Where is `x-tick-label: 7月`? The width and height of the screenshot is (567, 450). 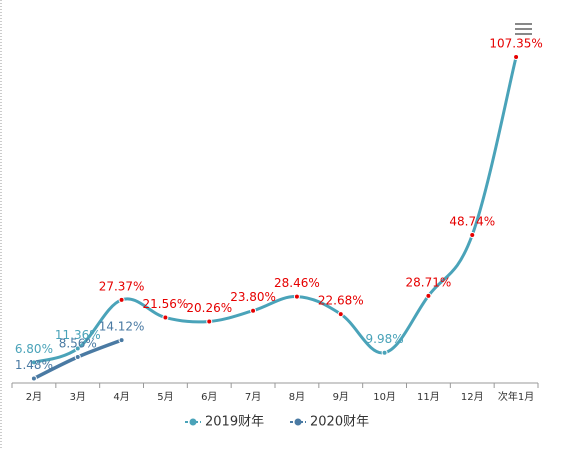
x-tick-label: 7月 is located at coordinates (253, 397).